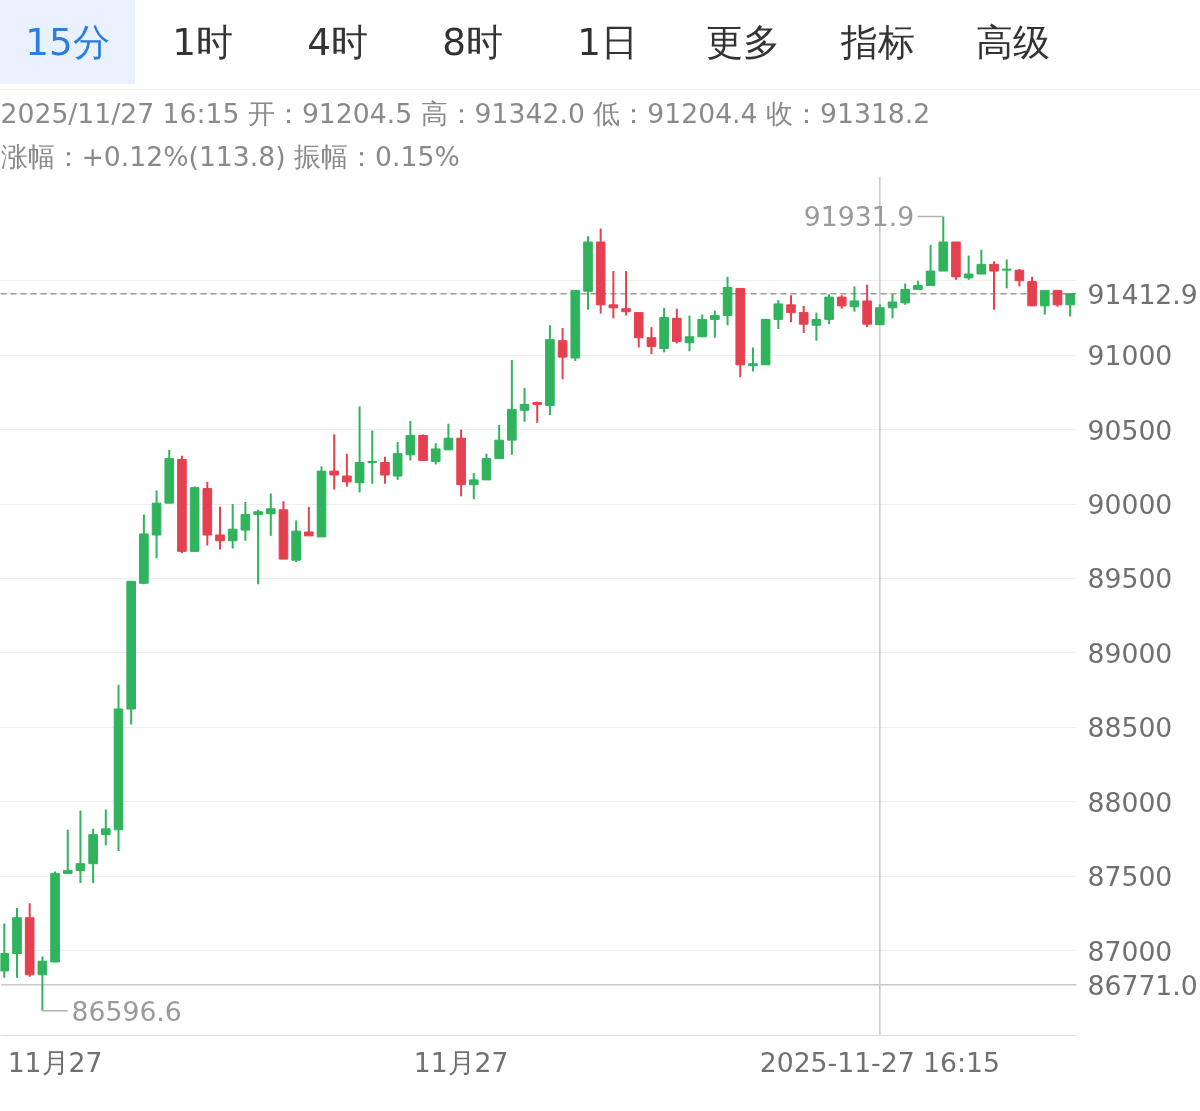  I want to click on y-tick-label: 90000, so click(1130, 505).